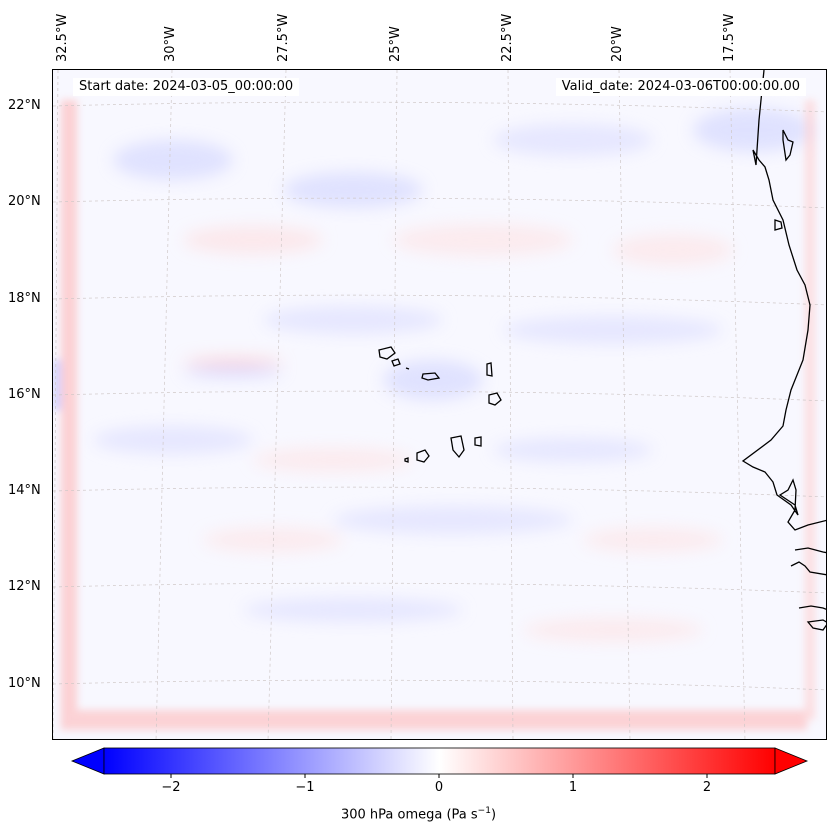 This screenshot has width=837, height=839. What do you see at coordinates (617, 44) in the screenshot?
I see `lon-label-20w: 20°W` at bounding box center [617, 44].